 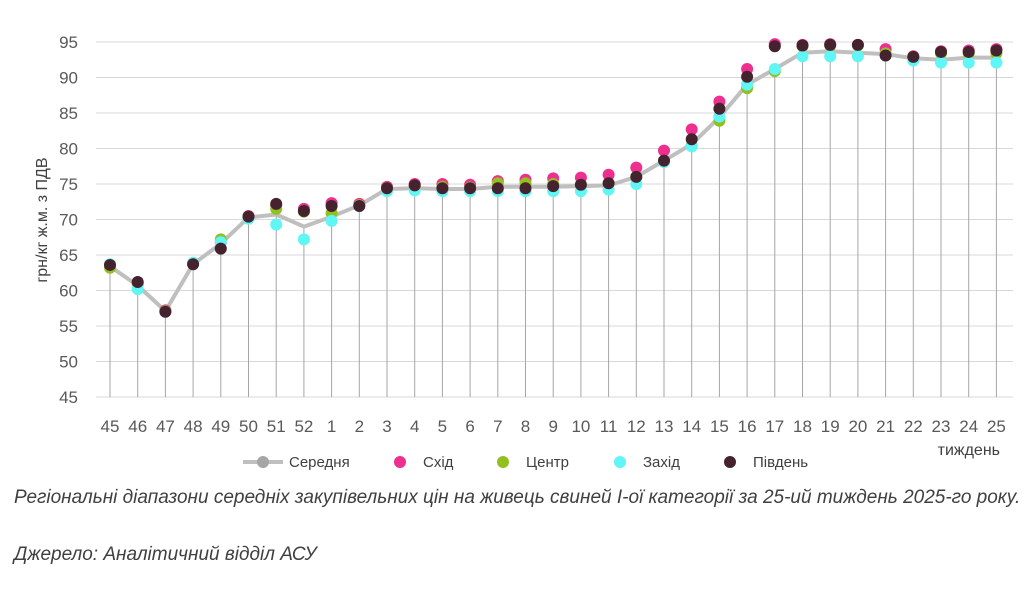 What do you see at coordinates (68, 326) in the screenshot?
I see `y-tick-label: 55` at bounding box center [68, 326].